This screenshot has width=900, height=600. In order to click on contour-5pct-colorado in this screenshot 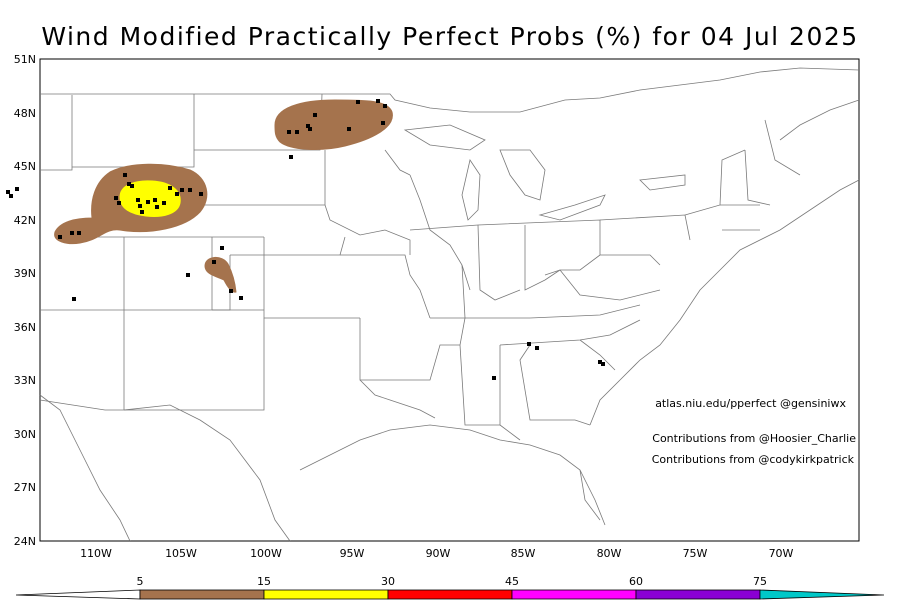, I will do `click(220, 275)`.